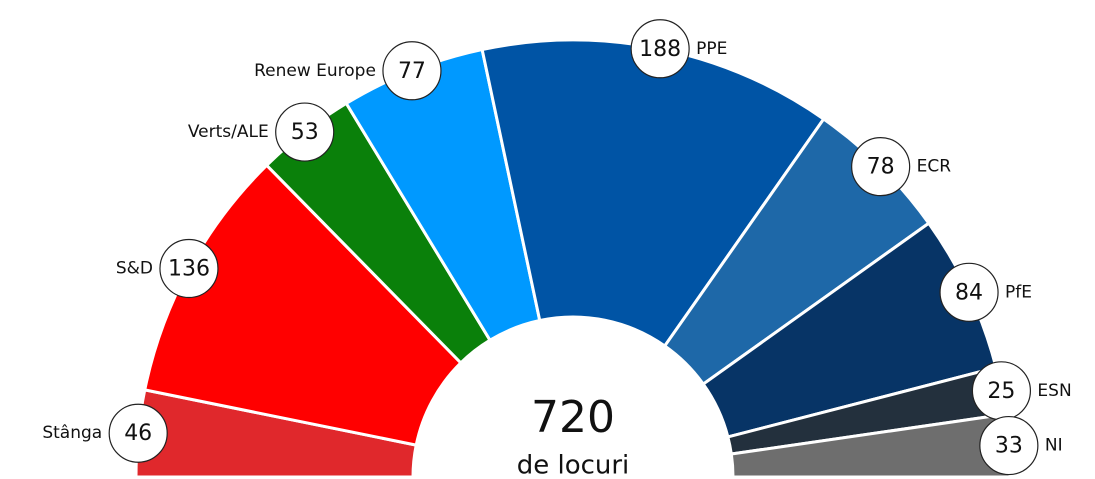  I want to click on value-label: 188, so click(660, 49).